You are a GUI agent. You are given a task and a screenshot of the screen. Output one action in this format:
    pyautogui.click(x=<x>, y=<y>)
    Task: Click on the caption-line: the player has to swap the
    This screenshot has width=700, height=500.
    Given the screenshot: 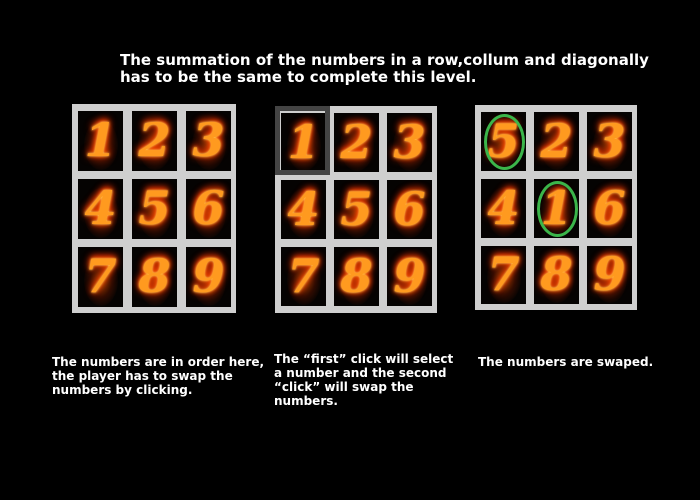 What is the action you would take?
    pyautogui.click(x=142, y=376)
    